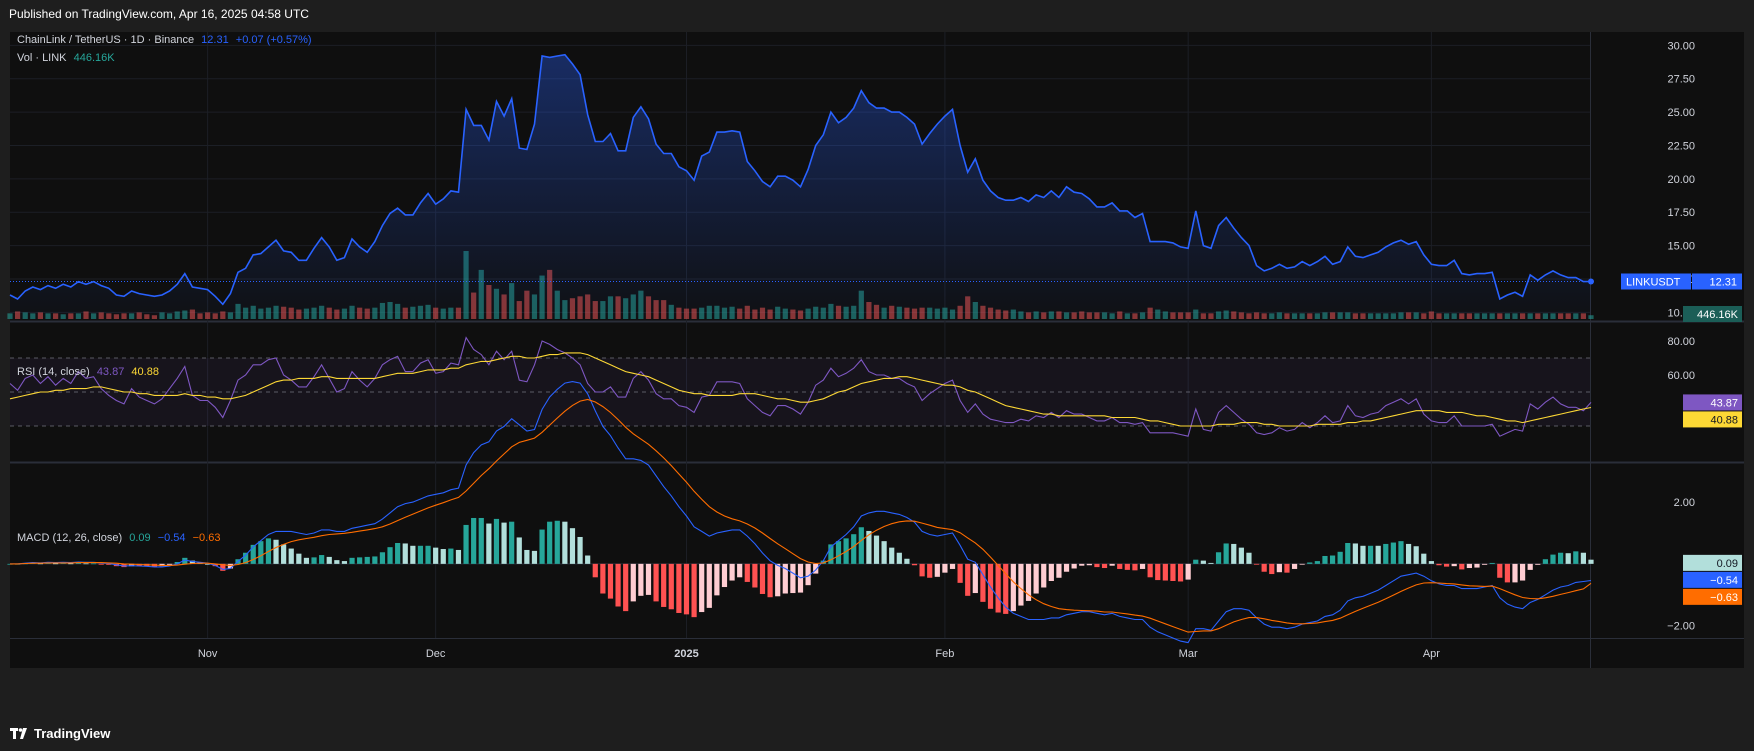  What do you see at coordinates (94, 58) in the screenshot?
I see `volume-value: 446.16K` at bounding box center [94, 58].